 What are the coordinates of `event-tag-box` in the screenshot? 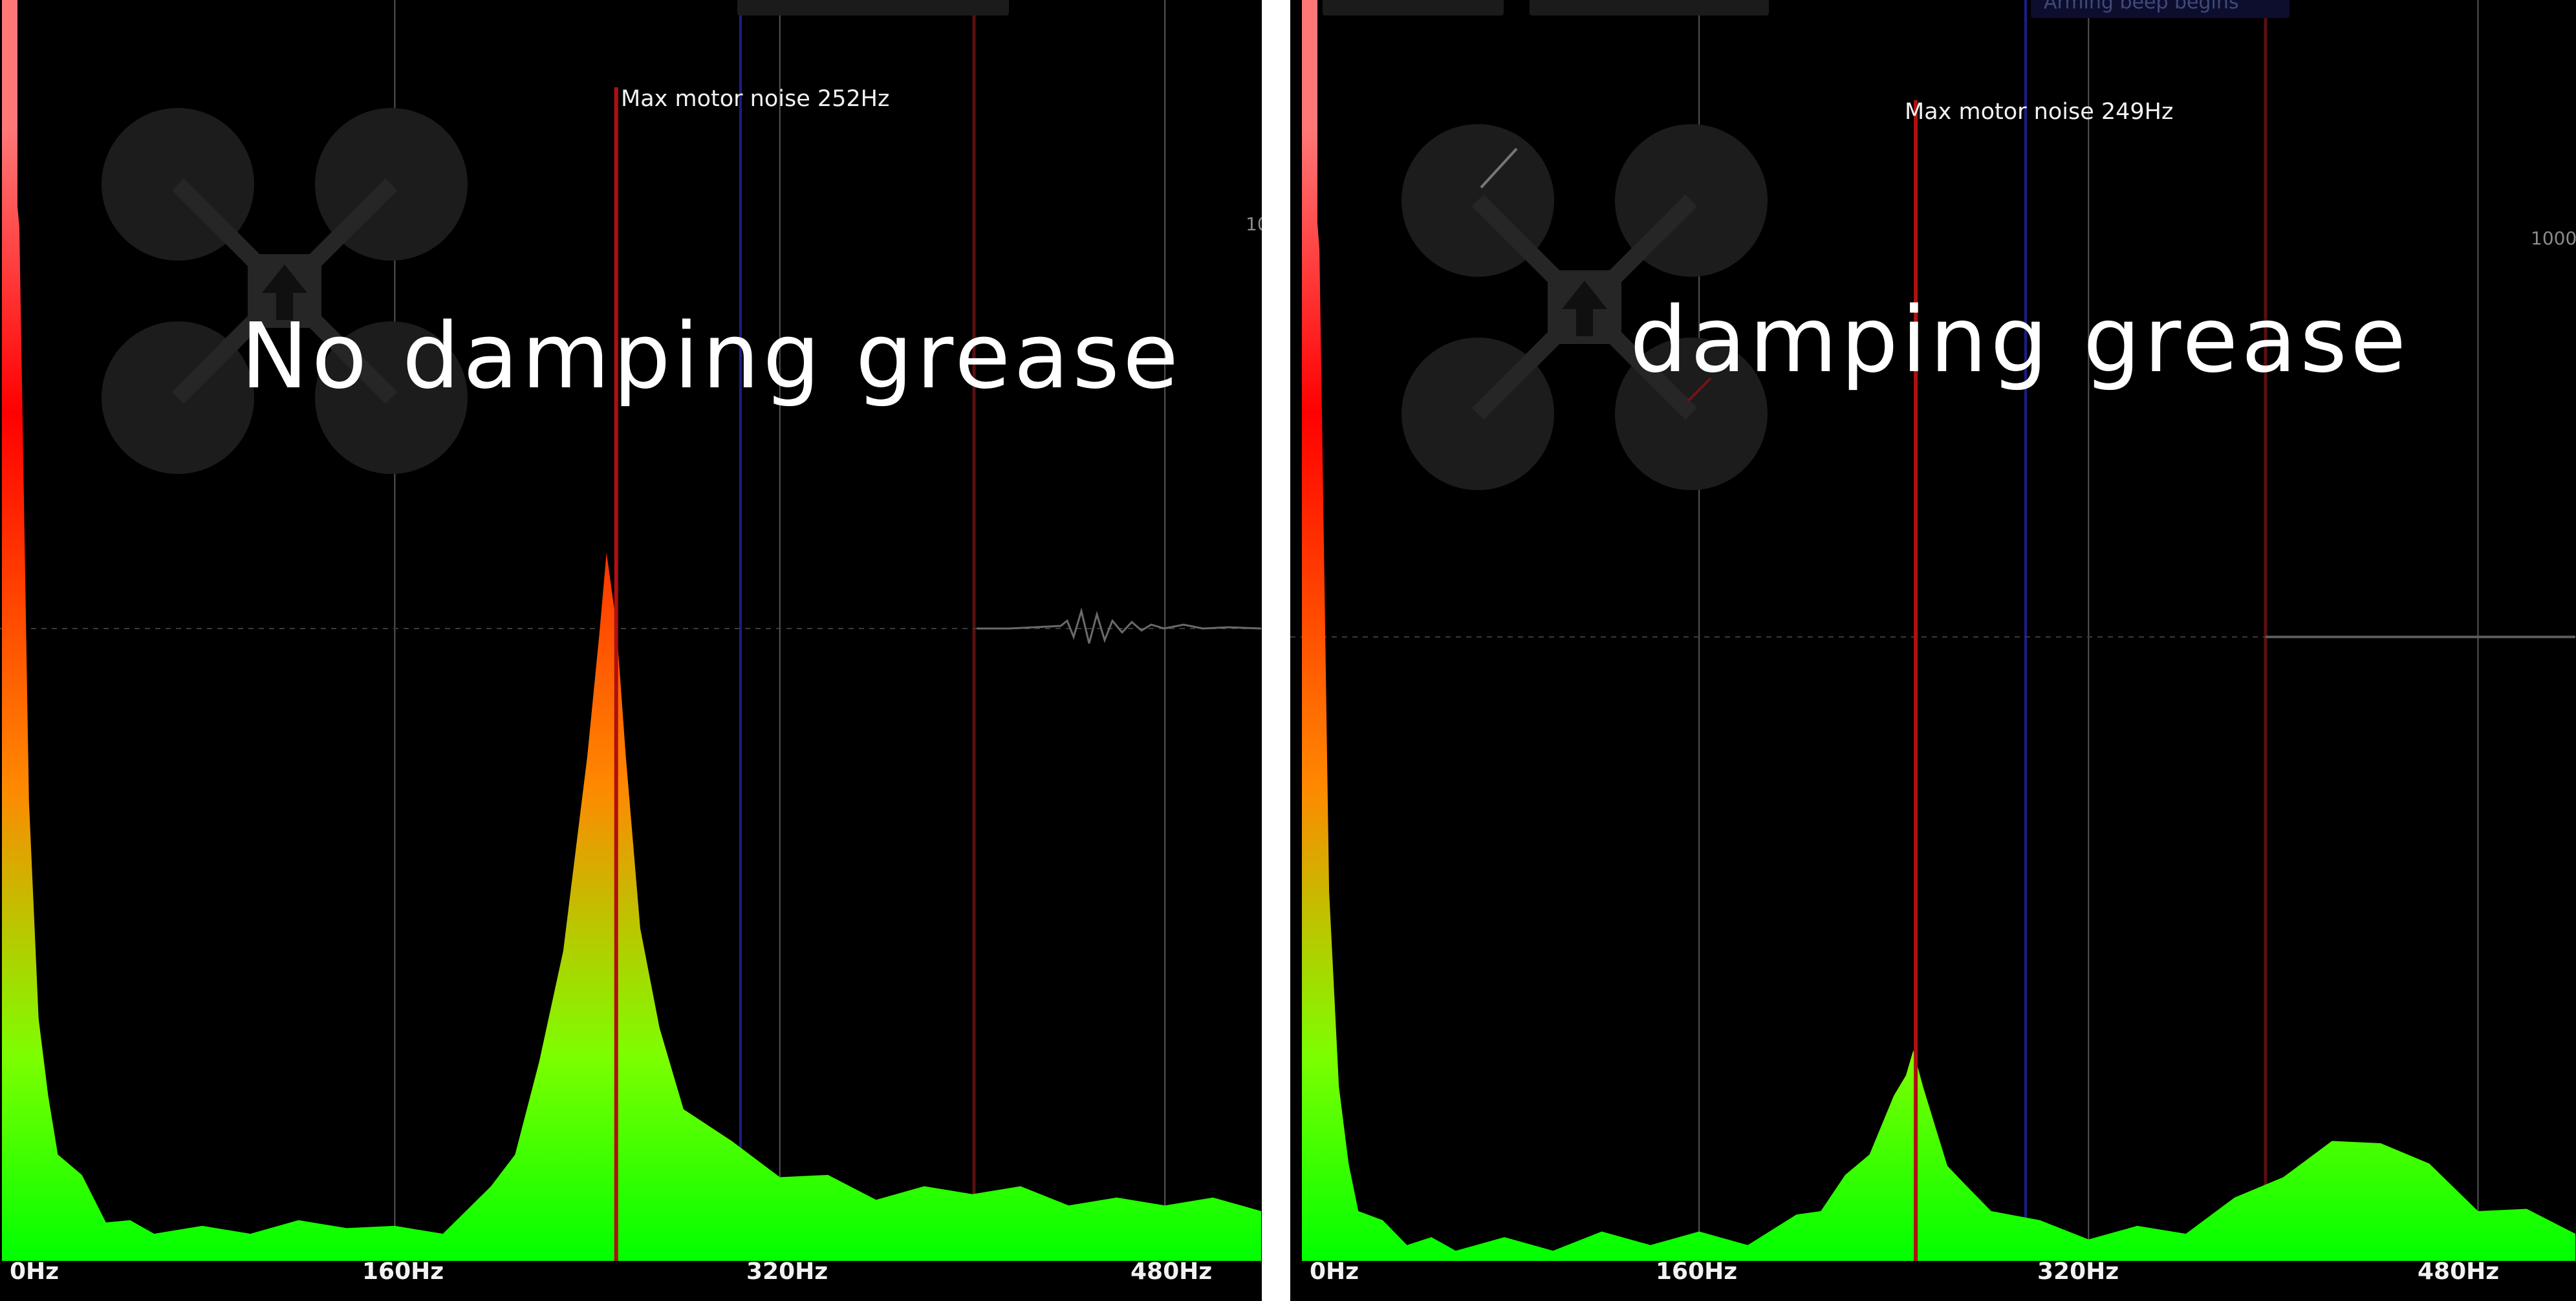 It's located at (2160, 9).